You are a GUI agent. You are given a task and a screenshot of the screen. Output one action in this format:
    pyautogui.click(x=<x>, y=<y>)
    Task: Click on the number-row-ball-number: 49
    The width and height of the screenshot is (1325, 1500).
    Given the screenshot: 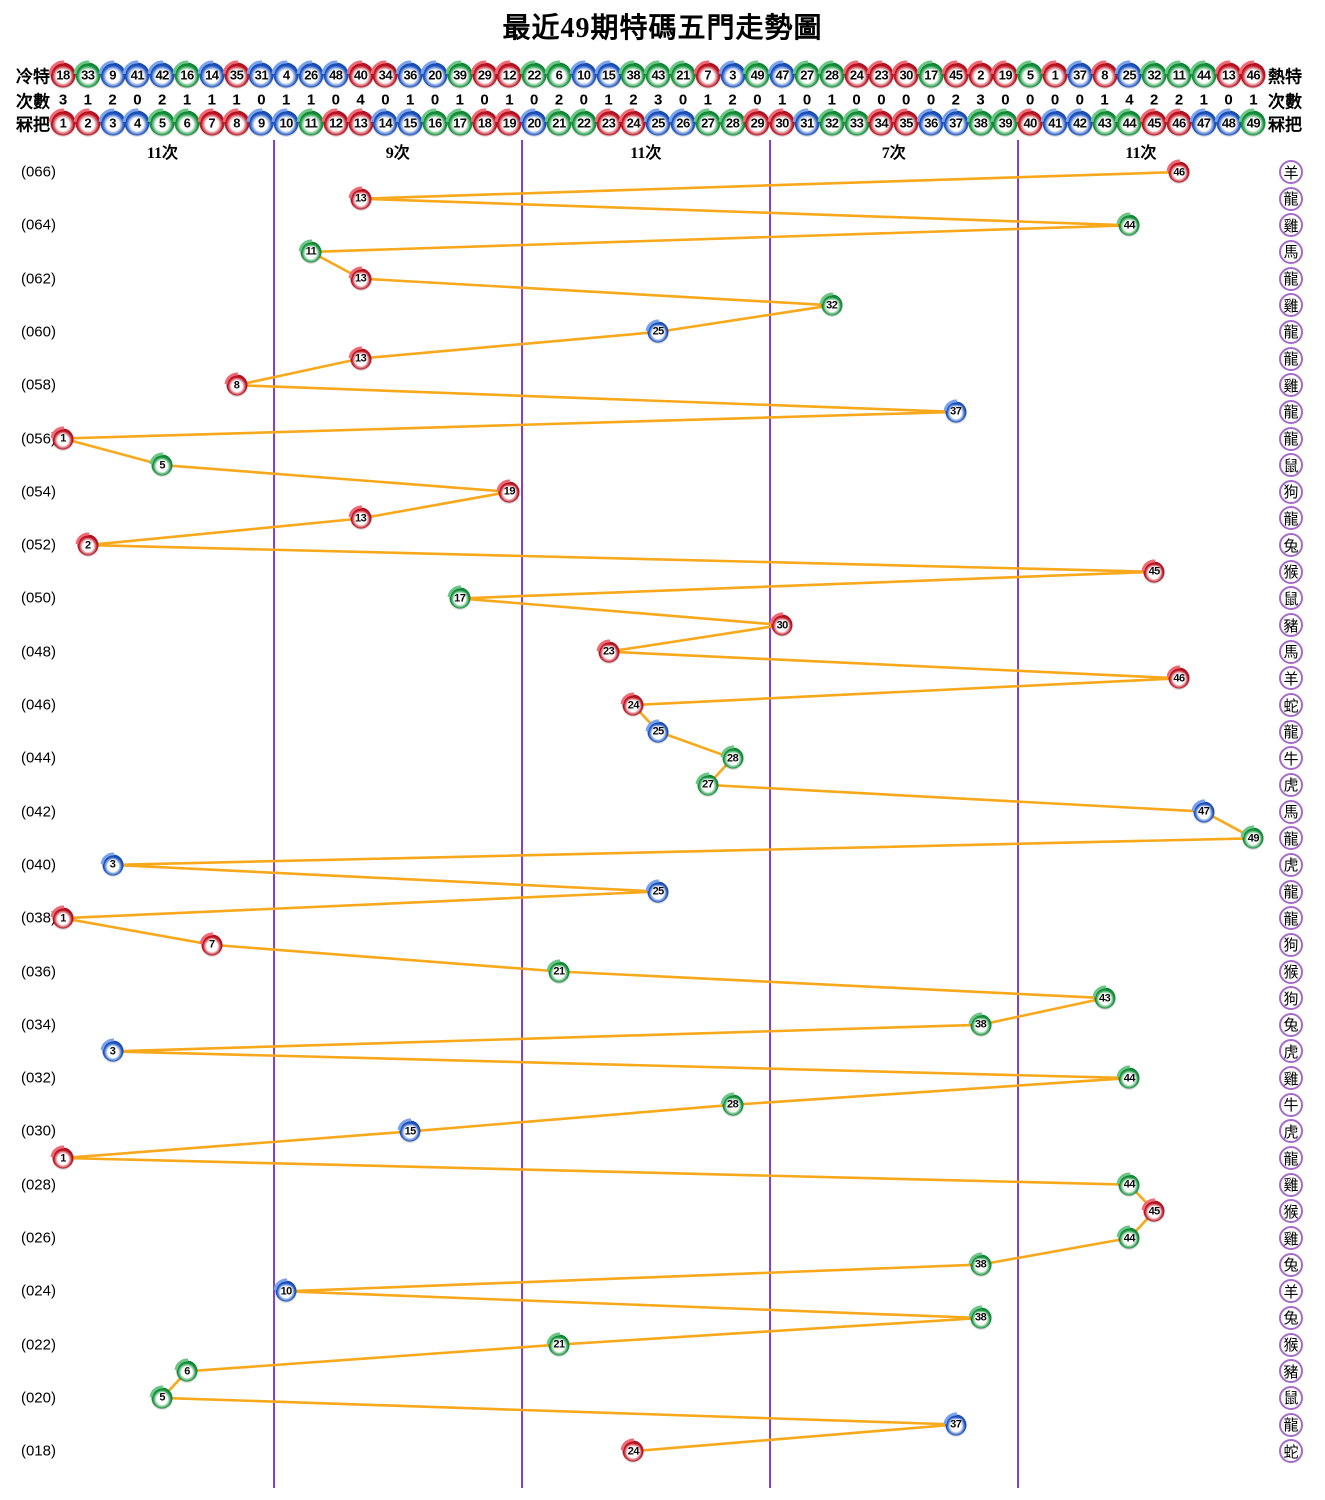 What is the action you would take?
    pyautogui.click(x=1253, y=123)
    